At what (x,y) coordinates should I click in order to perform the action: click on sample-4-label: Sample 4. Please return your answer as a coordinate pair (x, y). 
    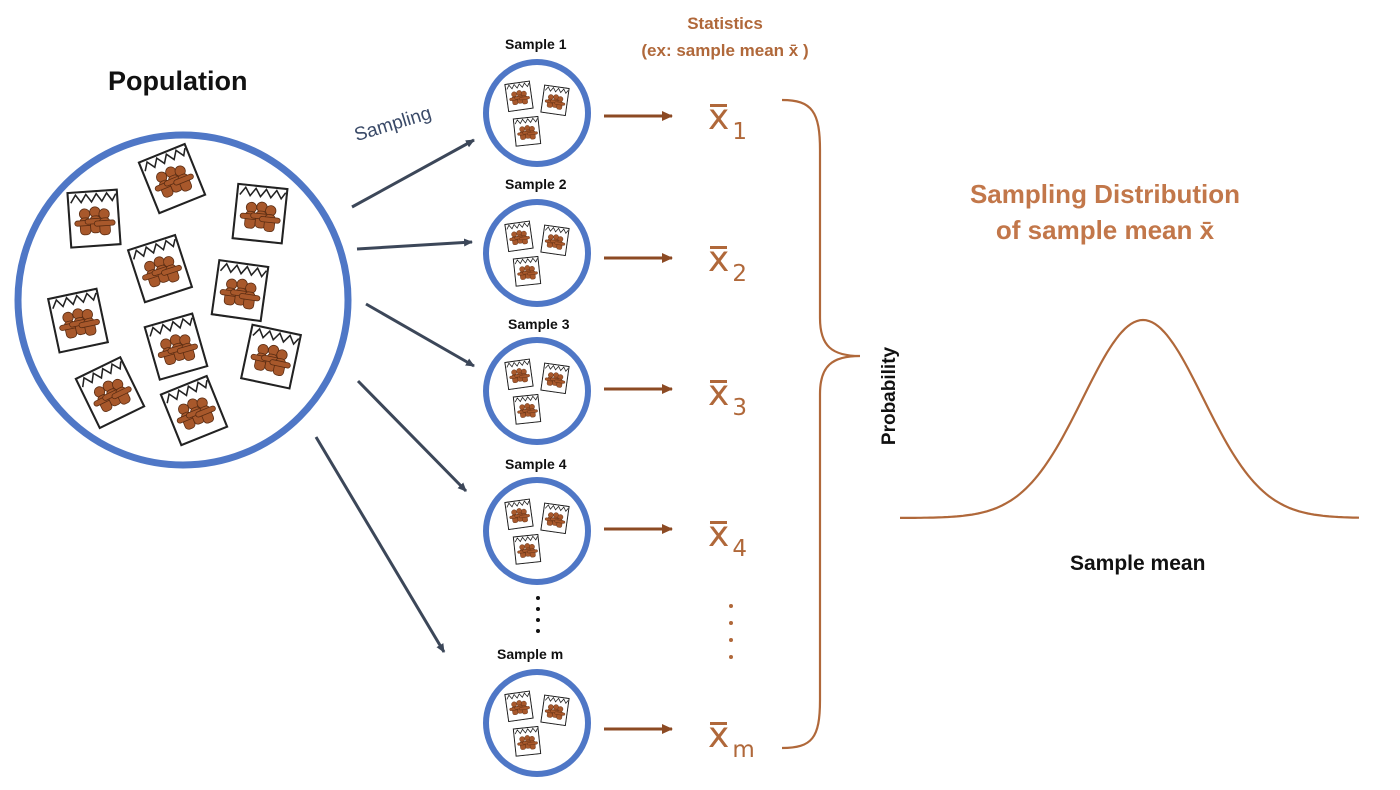
    Looking at the image, I should click on (536, 464).